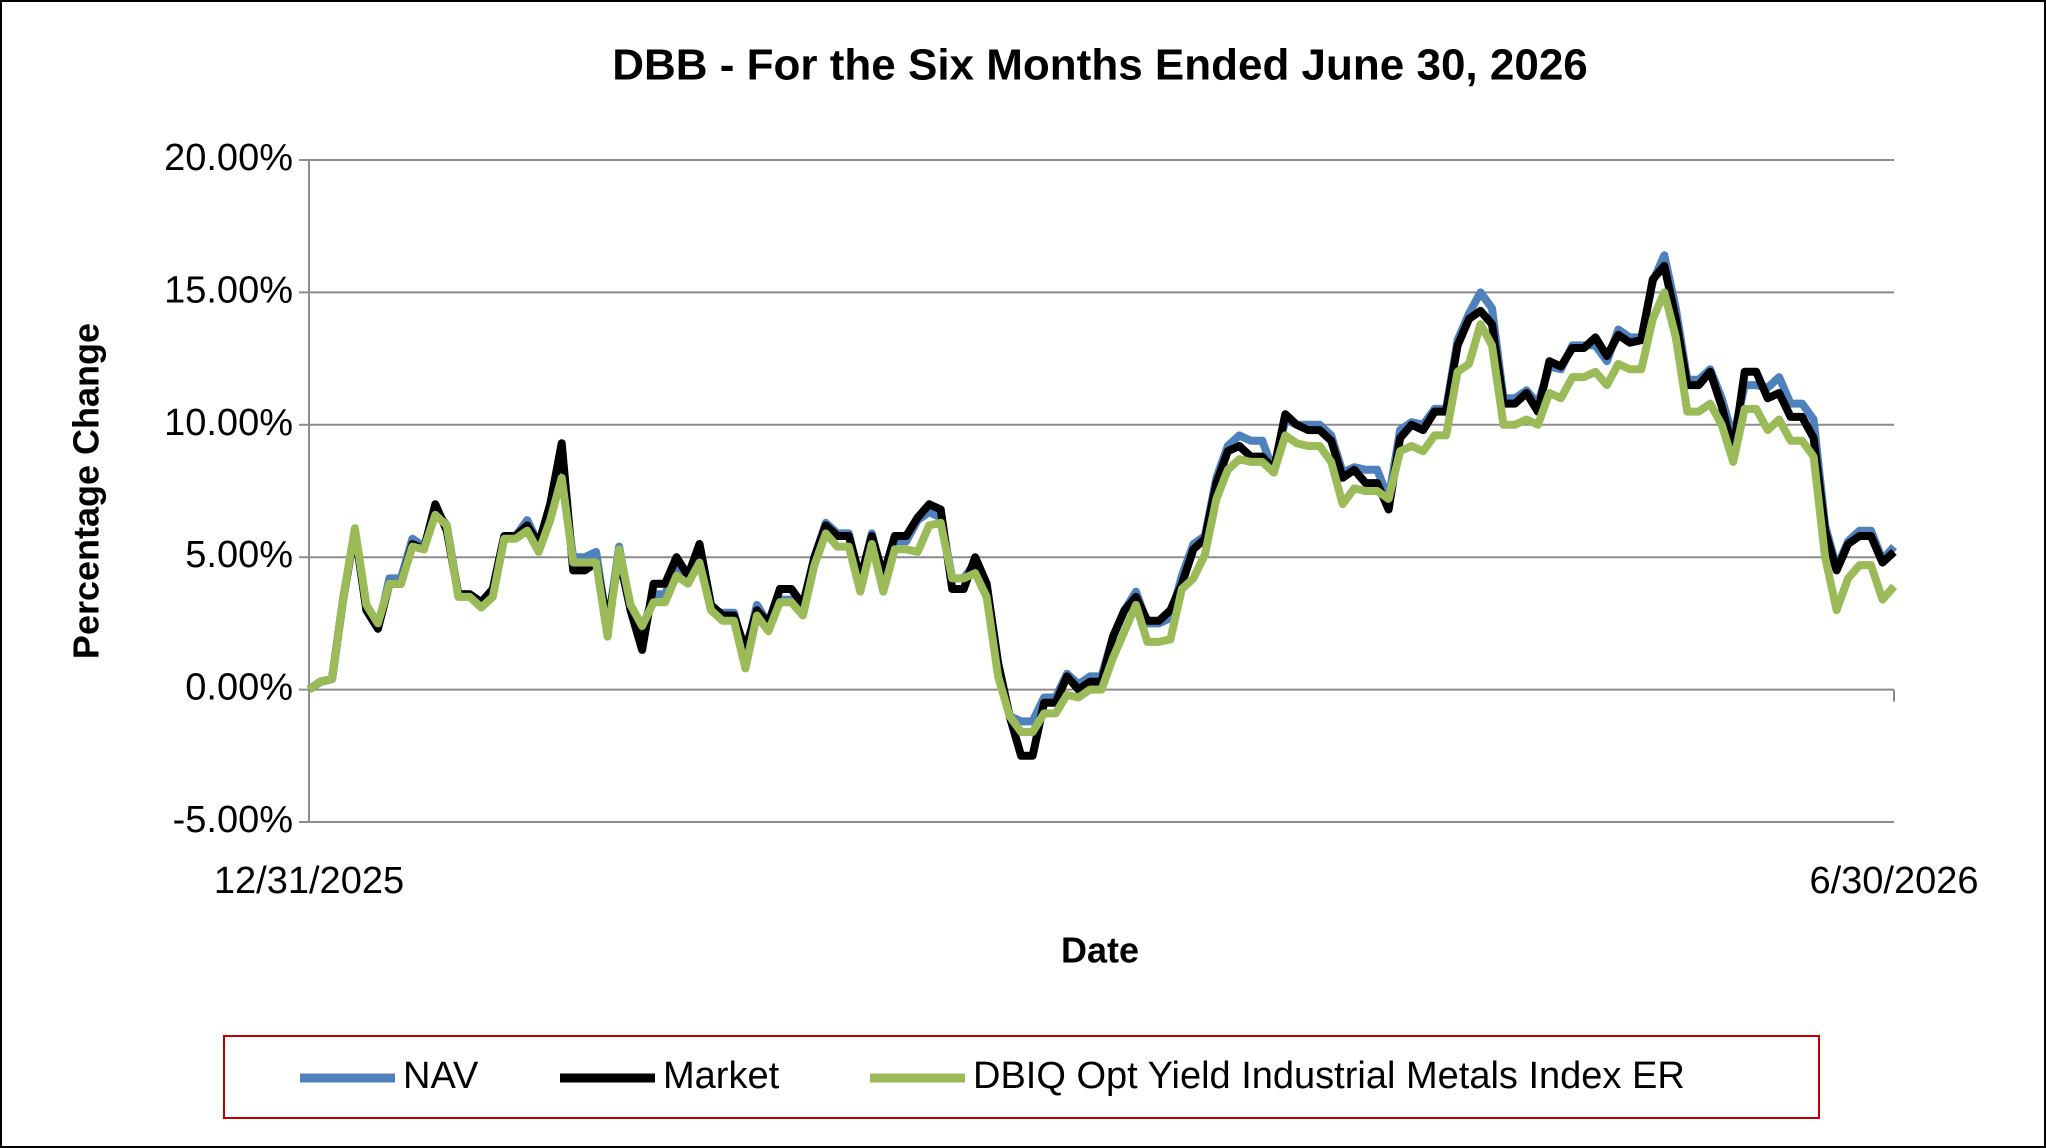 This screenshot has width=2046, height=1148. Describe the element at coordinates (233, 820) in the screenshot. I see `y-tick-label: -5.00%` at that location.